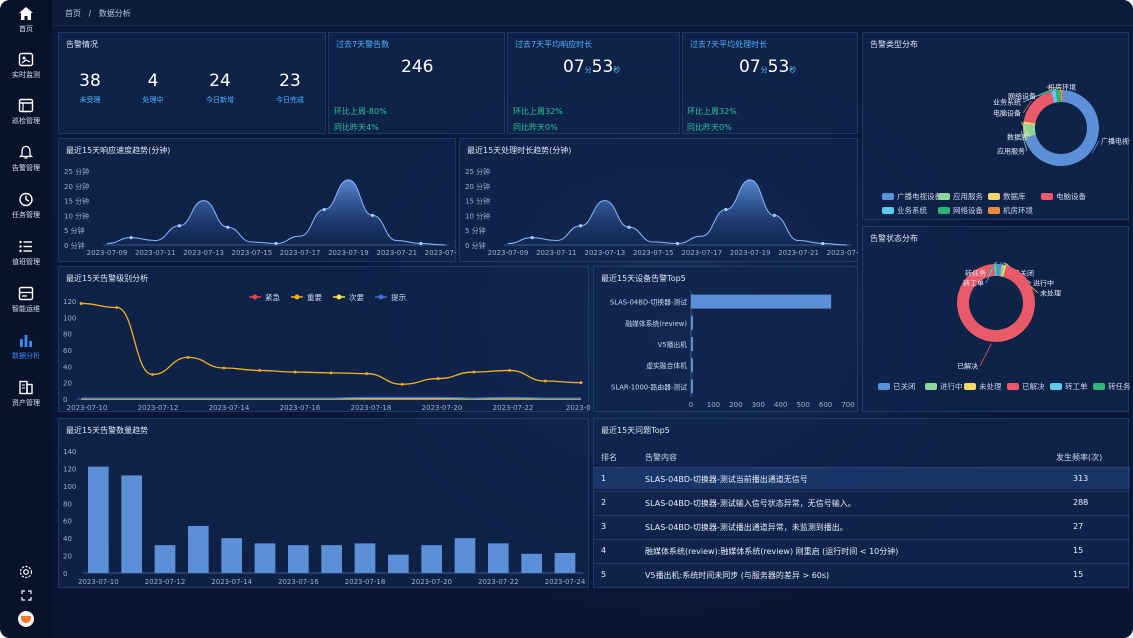 The width and height of the screenshot is (1133, 638). I want to click on sidebar-item-label: 智能运维, so click(26, 309).